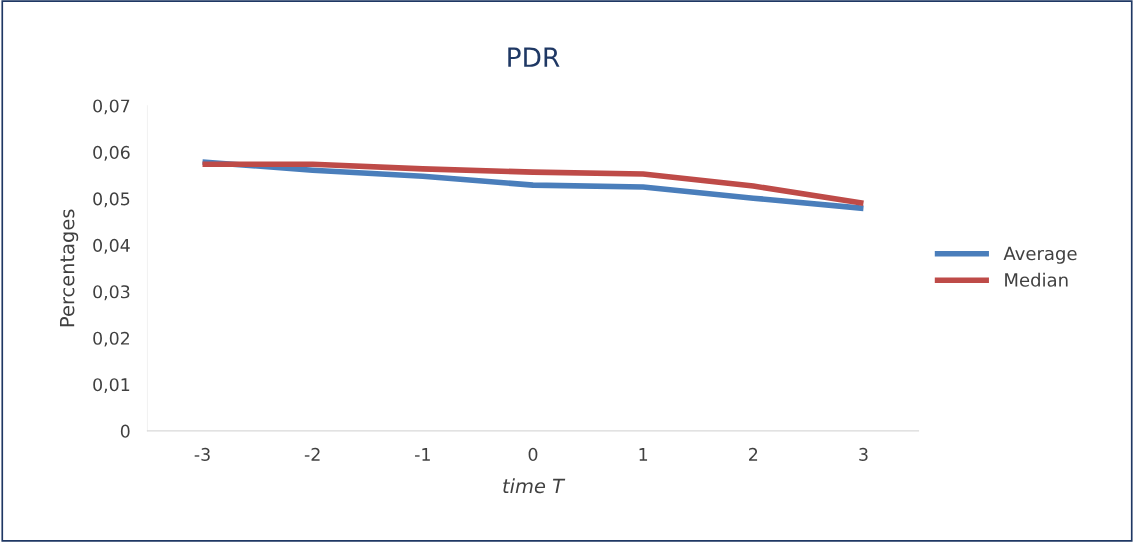 The image size is (1134, 542). Describe the element at coordinates (125, 431) in the screenshot. I see `y-tick-label: 0` at that location.